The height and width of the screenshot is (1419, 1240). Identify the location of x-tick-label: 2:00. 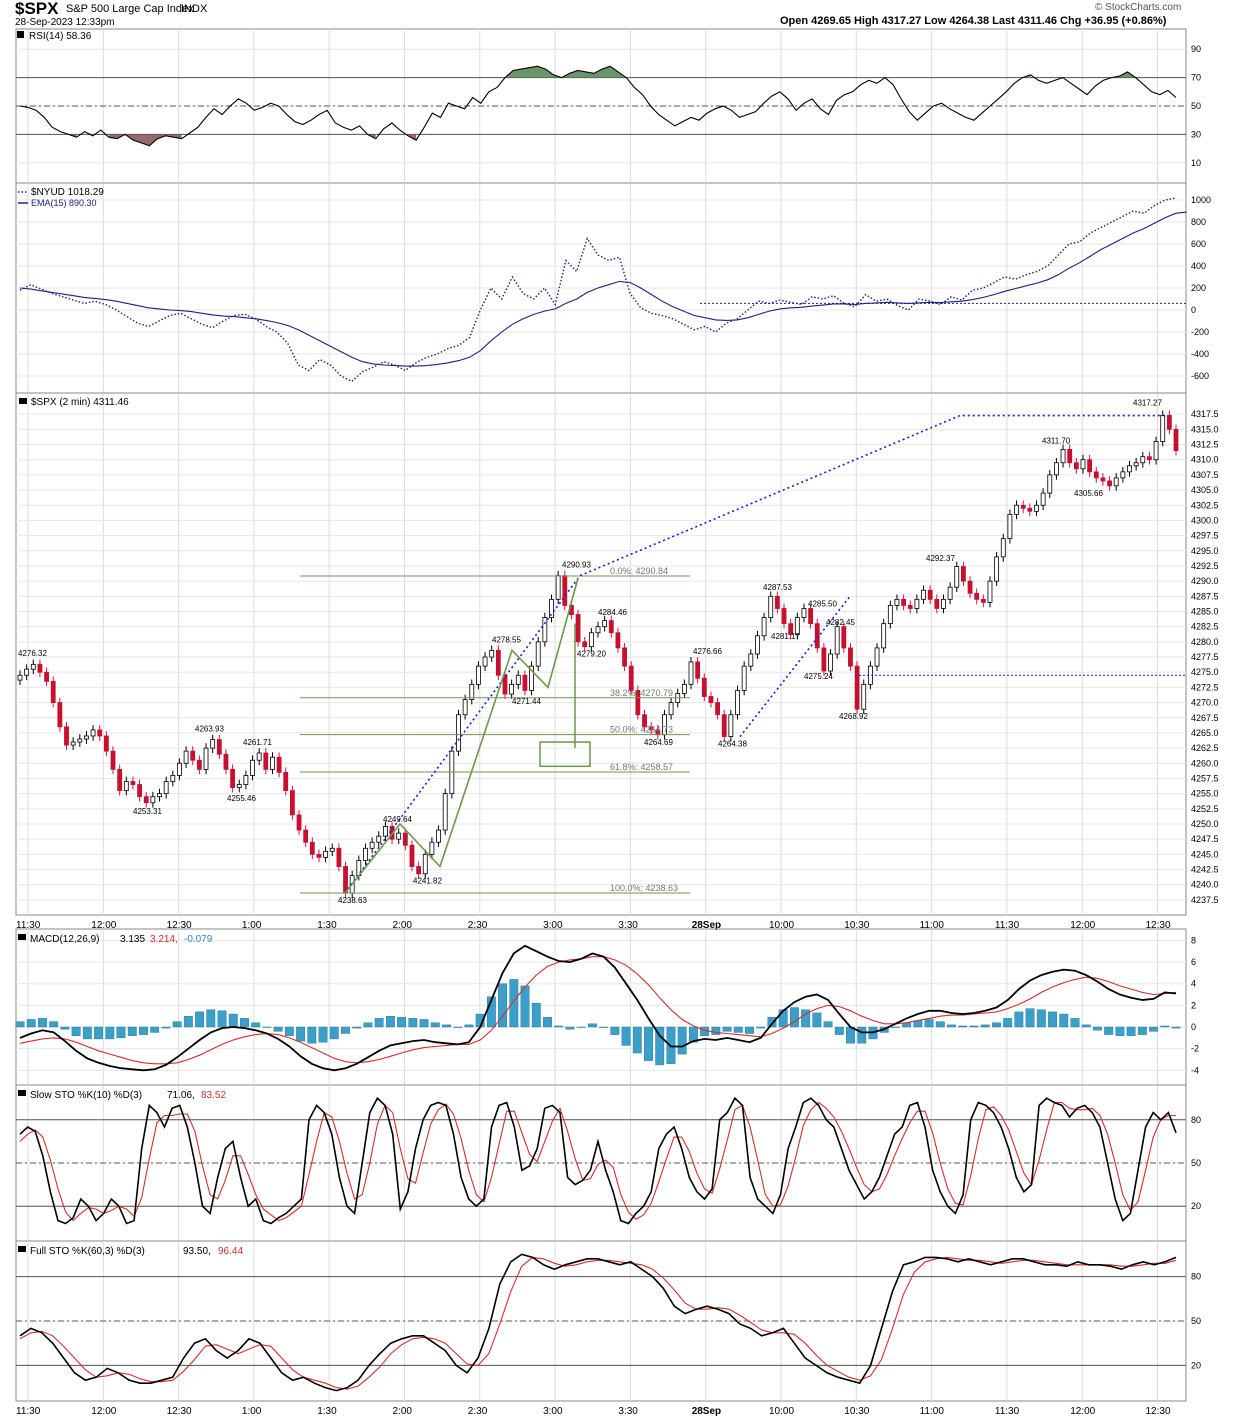
(403, 1411).